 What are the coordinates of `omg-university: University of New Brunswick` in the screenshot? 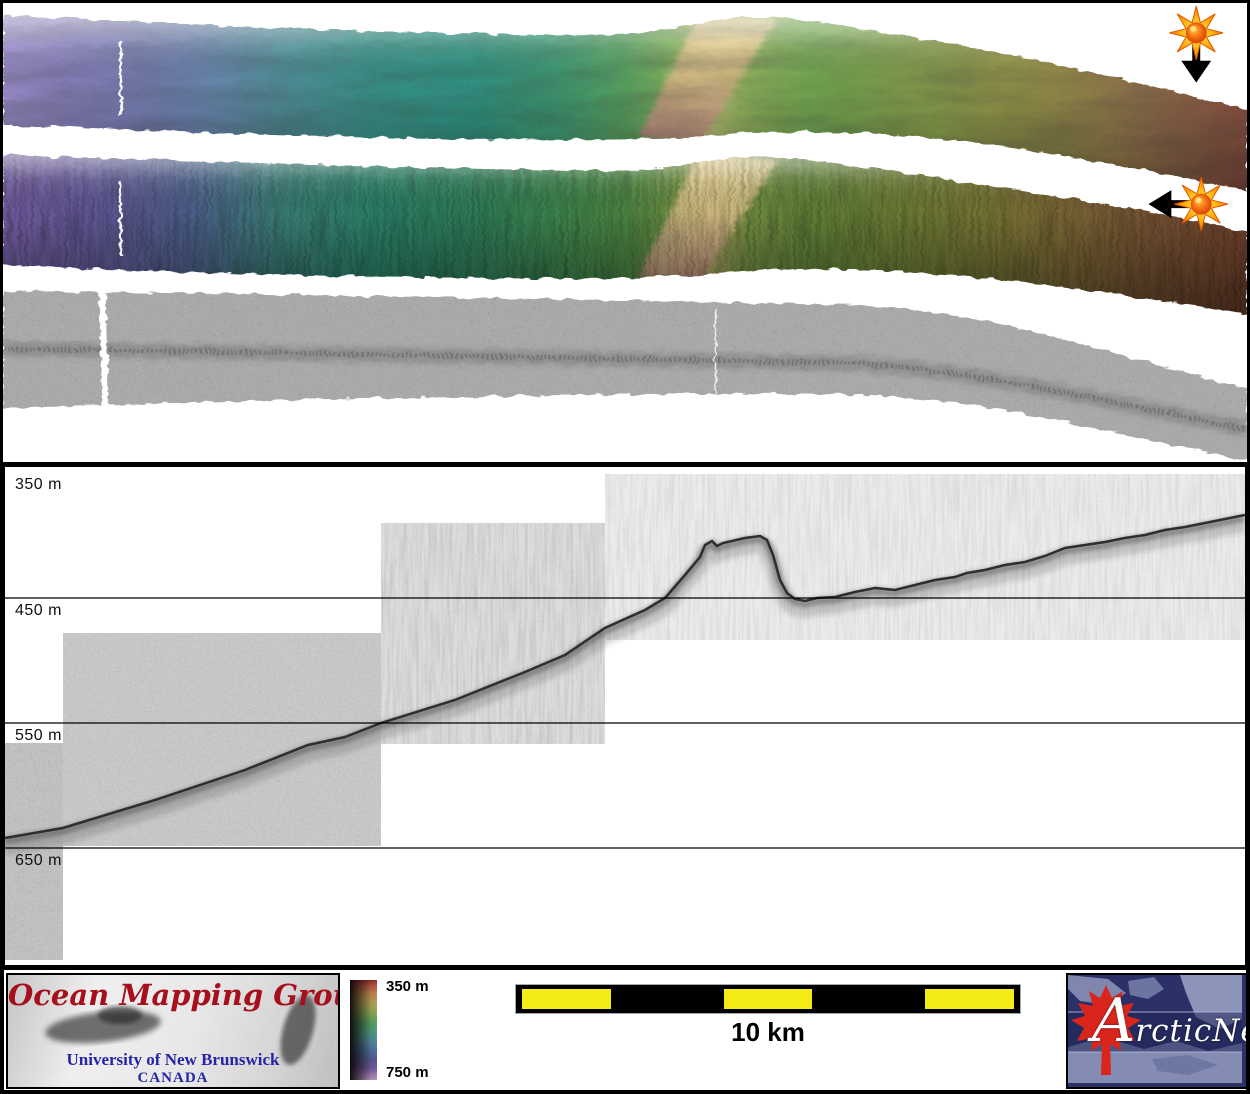 It's located at (173, 1059).